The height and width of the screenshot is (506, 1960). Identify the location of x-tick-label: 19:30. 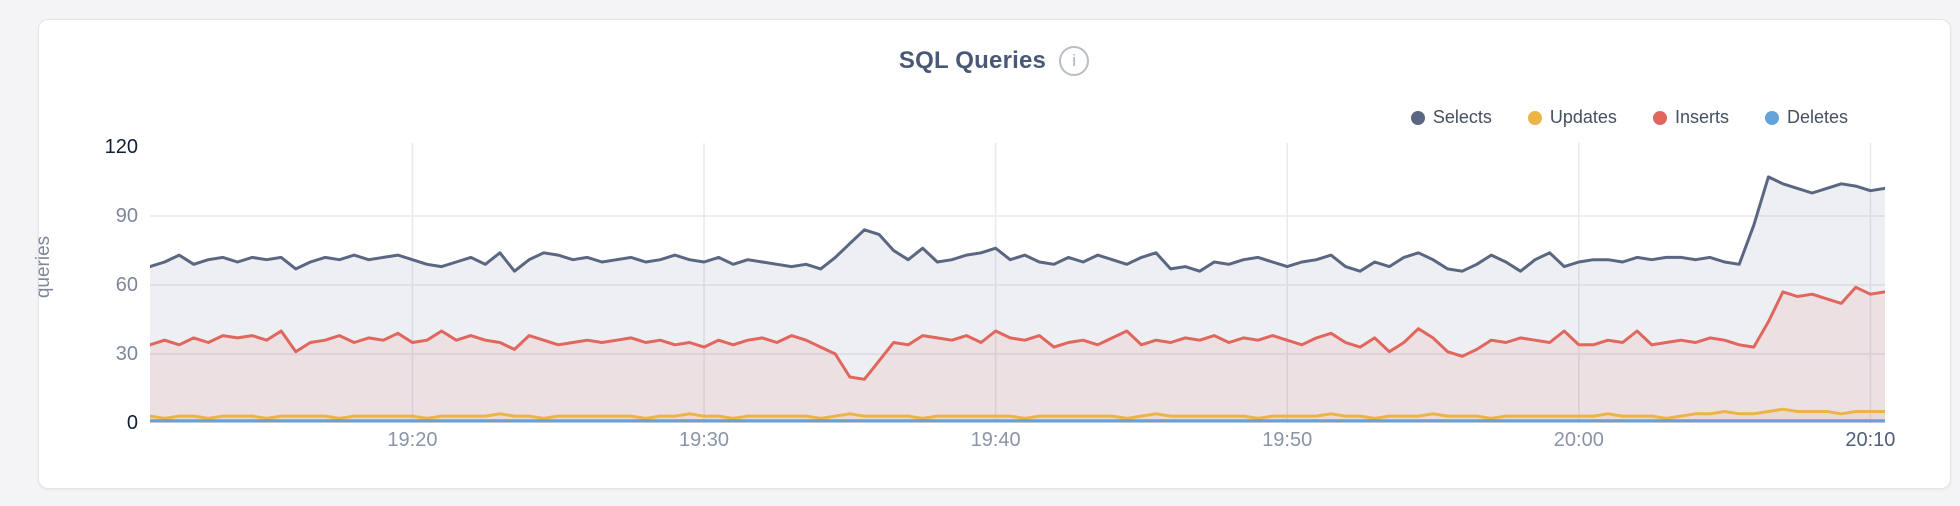
(704, 440).